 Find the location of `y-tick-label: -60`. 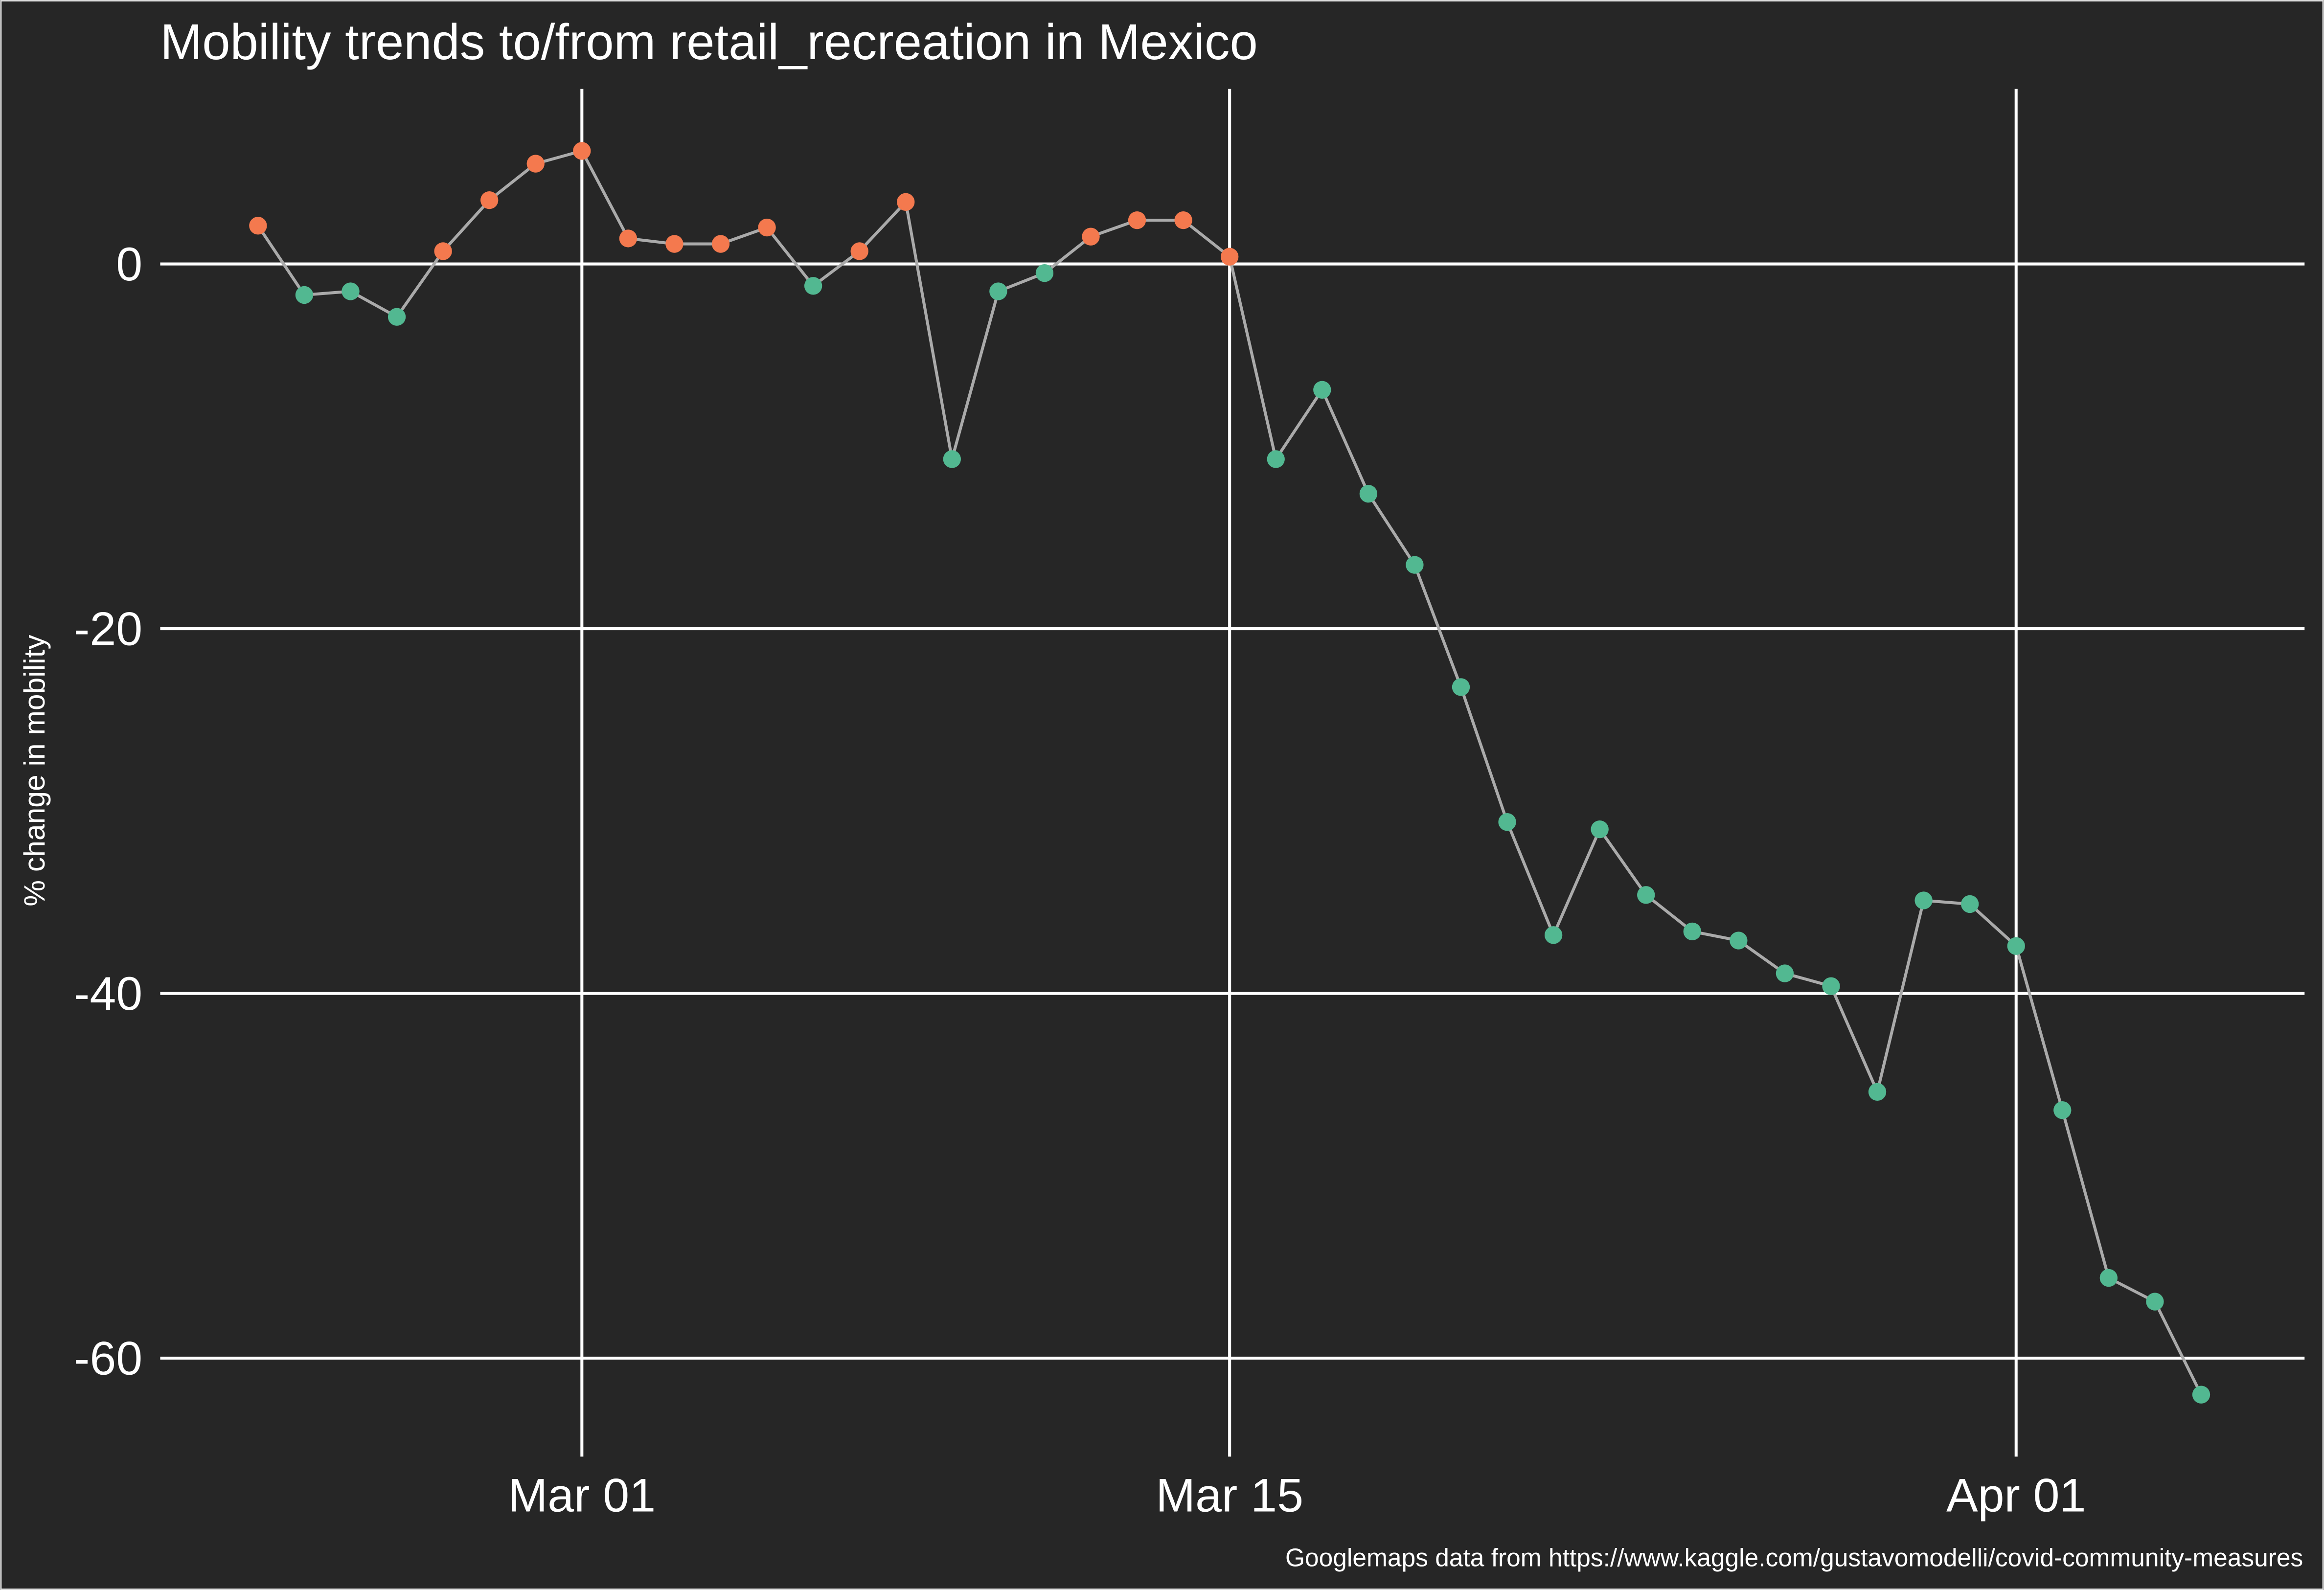

y-tick-label: -60 is located at coordinates (108, 1358).